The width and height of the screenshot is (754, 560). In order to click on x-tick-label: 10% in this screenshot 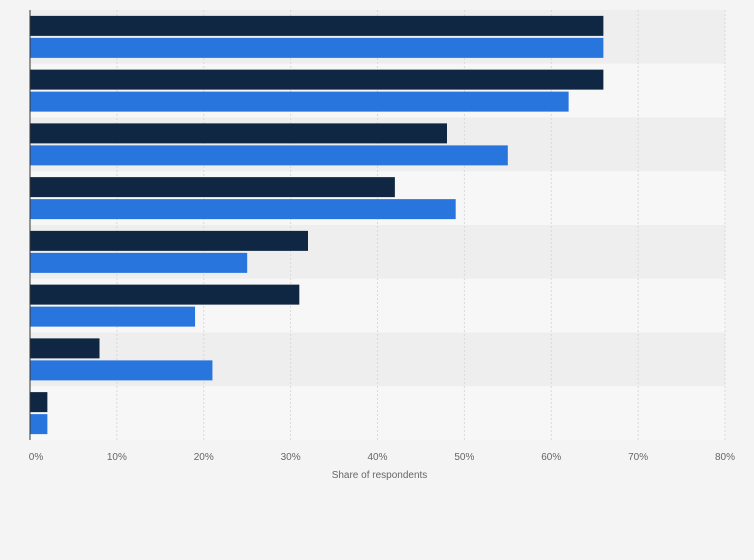, I will do `click(117, 457)`.